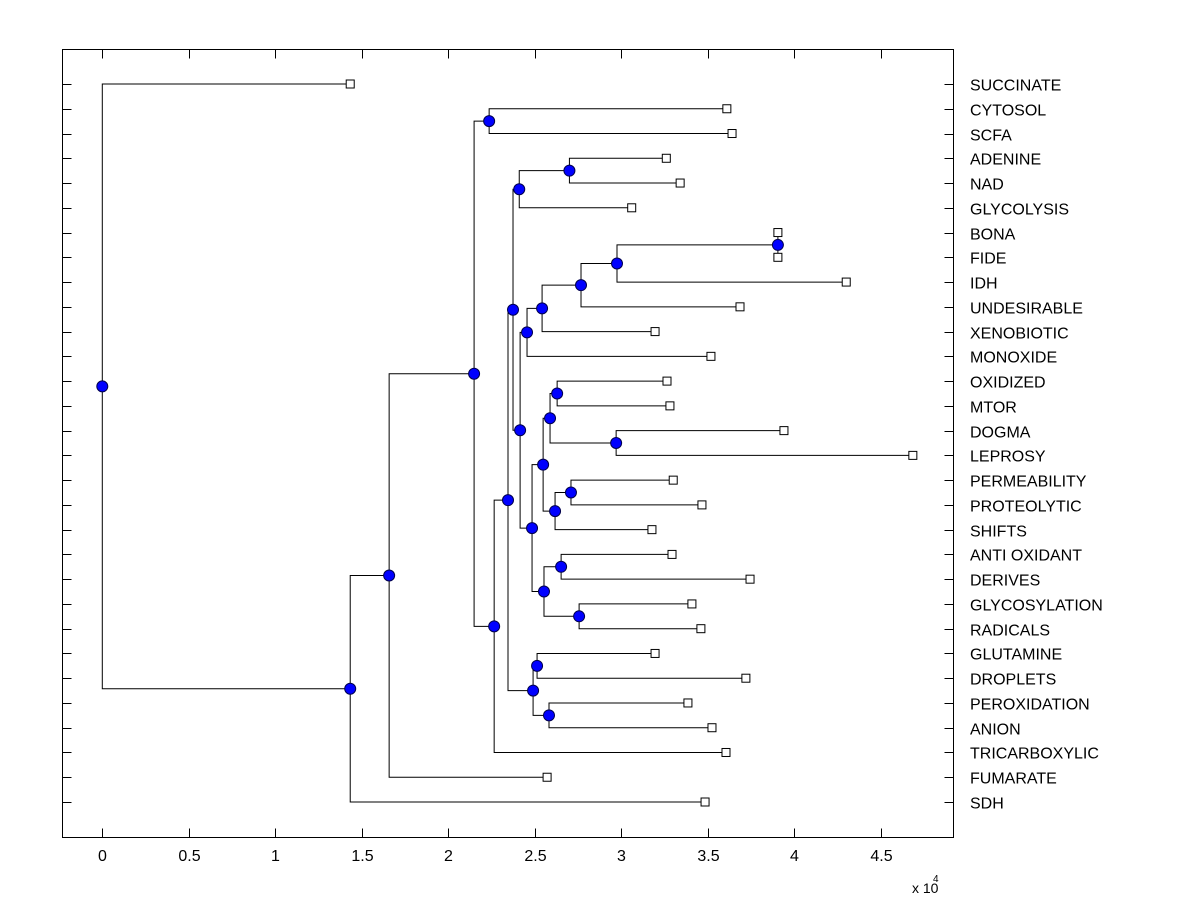 This screenshot has width=1200, height=900. Describe the element at coordinates (925, 888) in the screenshot. I see `x-multiplier-label: x 10` at that location.